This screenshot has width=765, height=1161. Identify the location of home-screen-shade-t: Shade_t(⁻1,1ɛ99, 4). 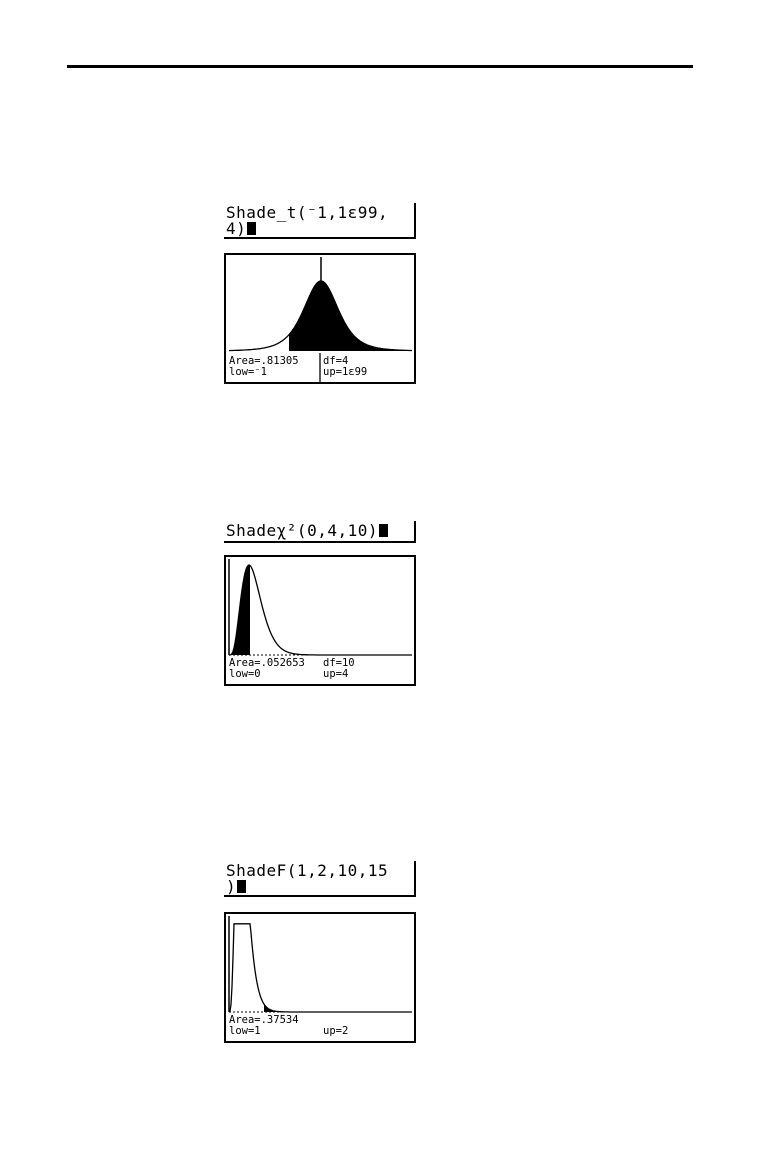
(320, 221).